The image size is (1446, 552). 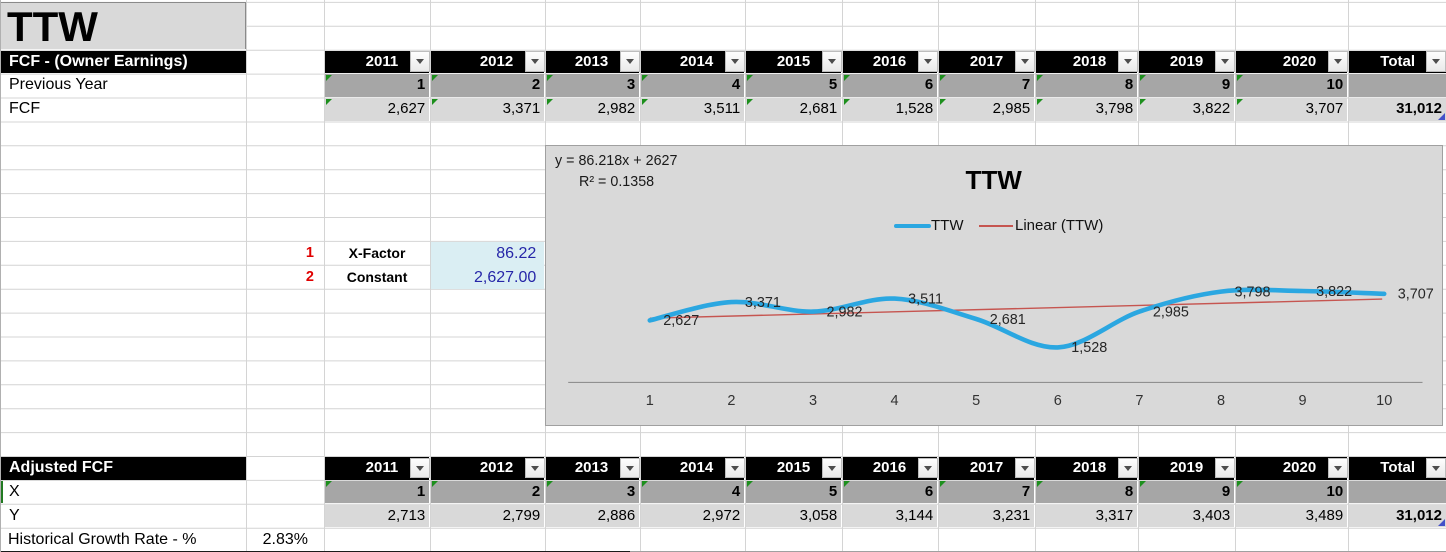 What do you see at coordinates (812, 401) in the screenshot?
I see `svg-text: 3` at bounding box center [812, 401].